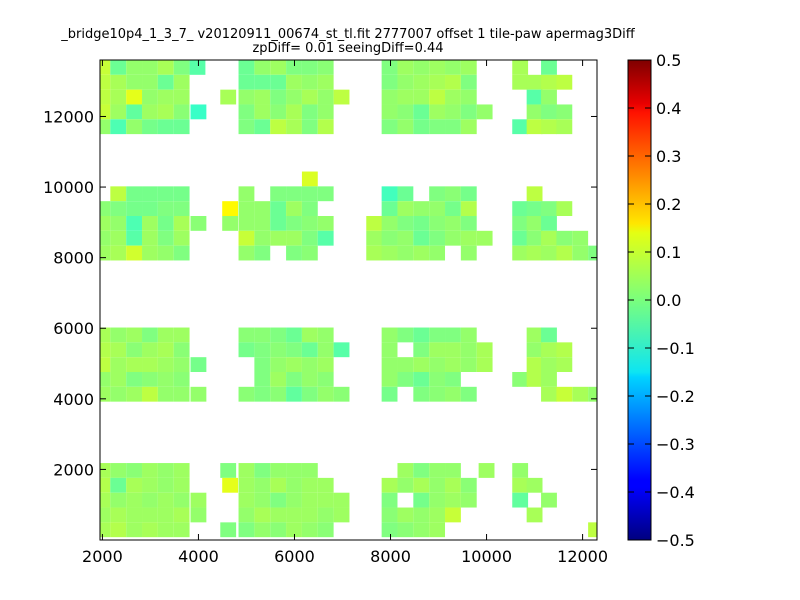  What do you see at coordinates (390, 556) in the screenshot?
I see `x-tick-label: 8000` at bounding box center [390, 556].